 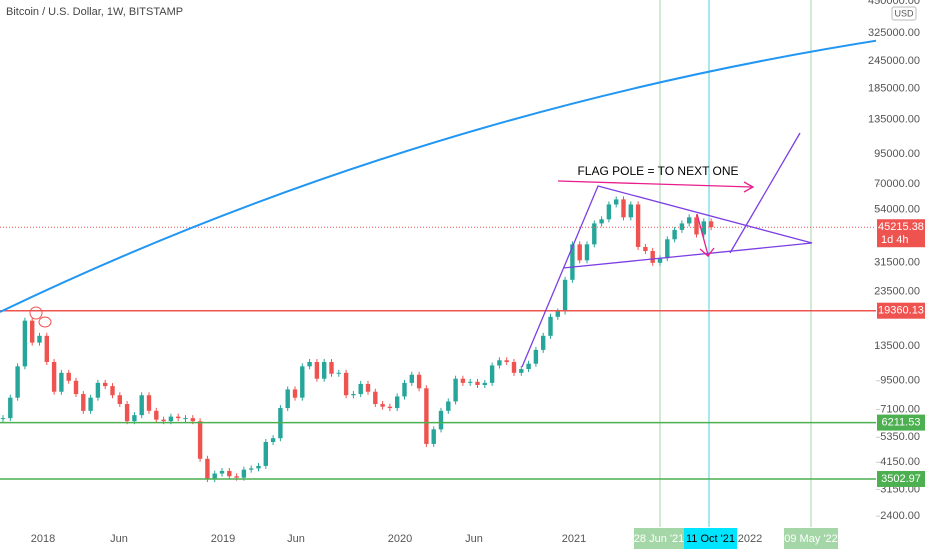 What do you see at coordinates (400, 539) in the screenshot?
I see `x-tick-label: 2020` at bounding box center [400, 539].